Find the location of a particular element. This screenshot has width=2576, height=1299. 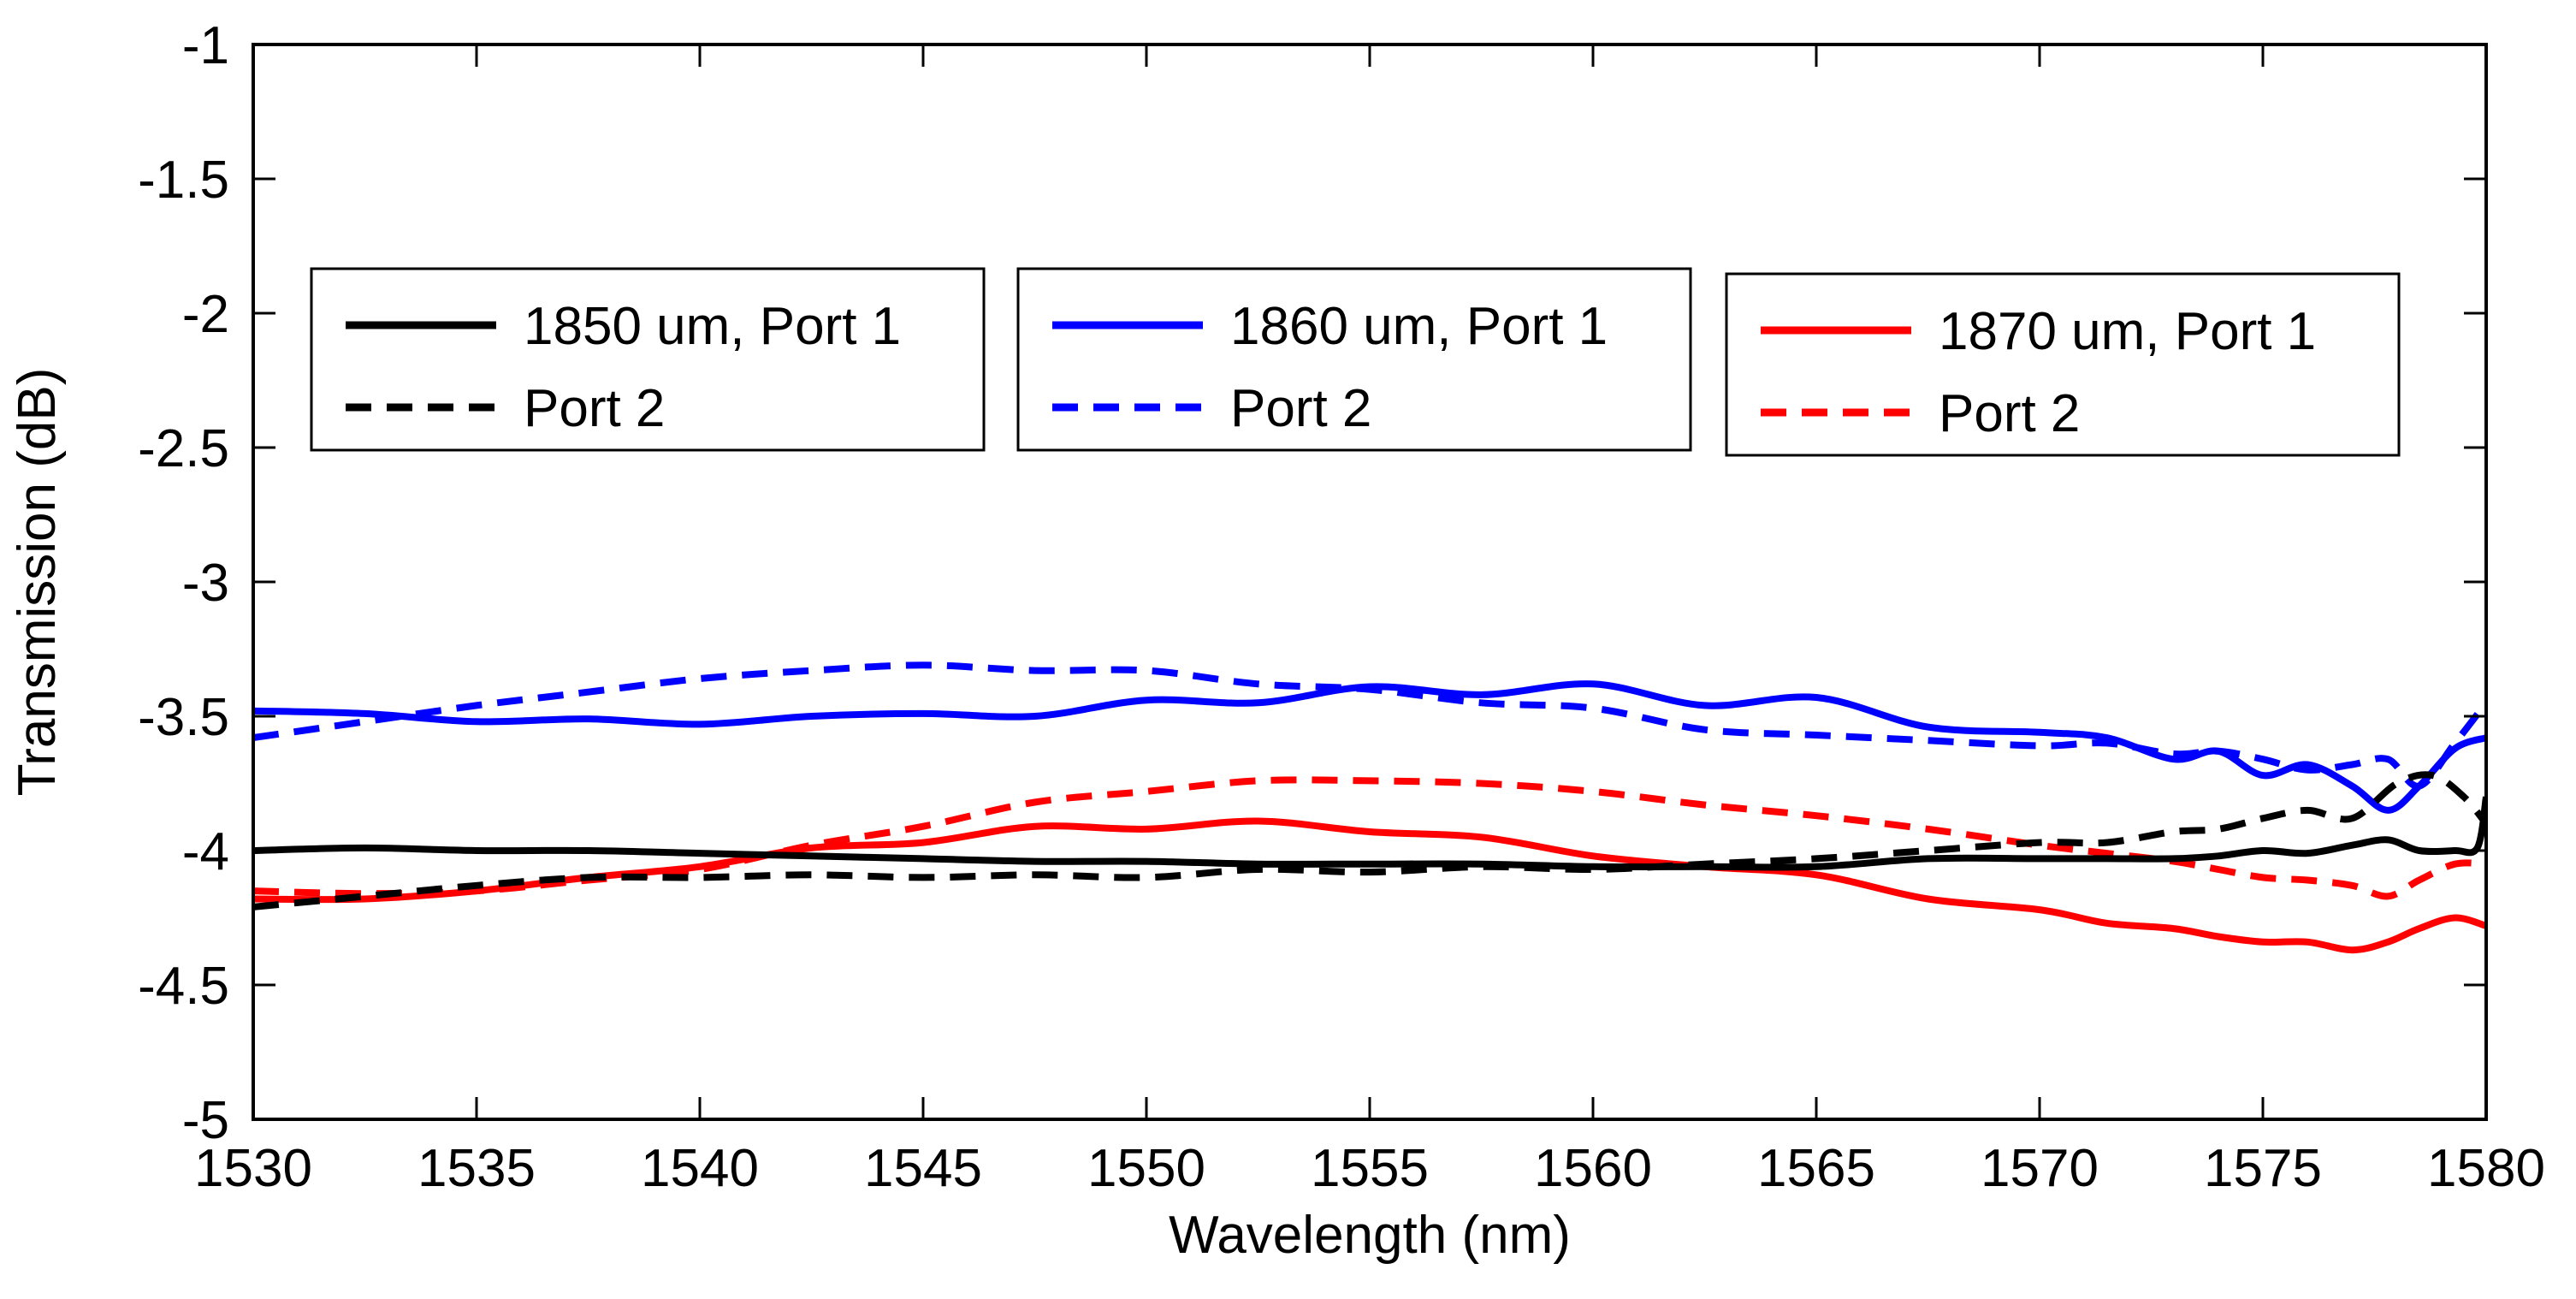

legend-upper-center: 1860 um, Port 1 Port 2 is located at coordinates (1354, 359).